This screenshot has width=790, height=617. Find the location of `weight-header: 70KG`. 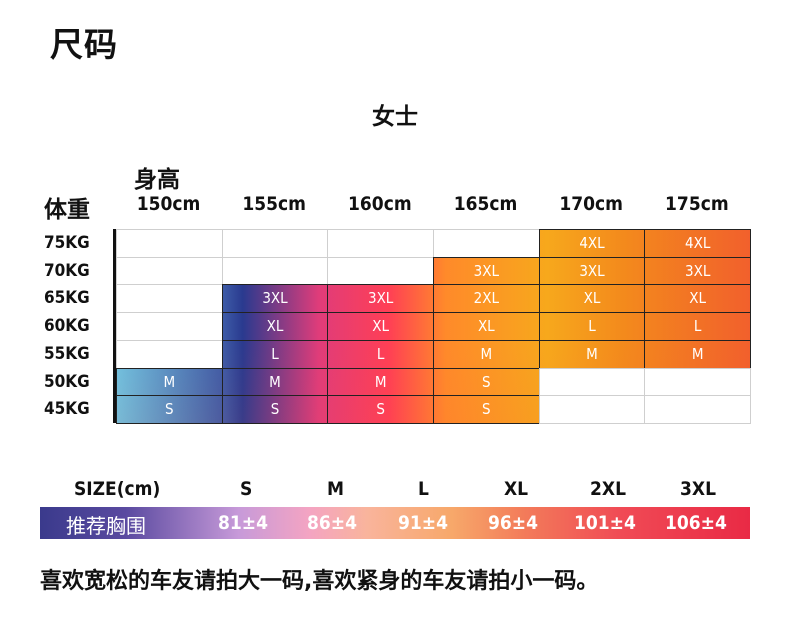

weight-header: 70KG is located at coordinates (67, 270).